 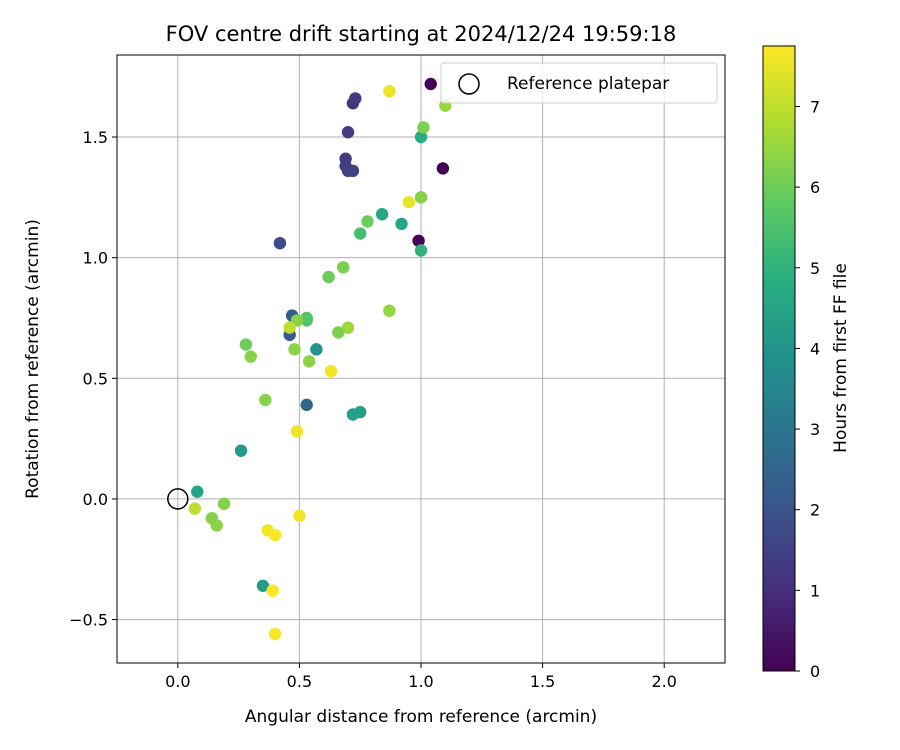 I want to click on x-tick-label: 0.5, so click(x=299, y=681).